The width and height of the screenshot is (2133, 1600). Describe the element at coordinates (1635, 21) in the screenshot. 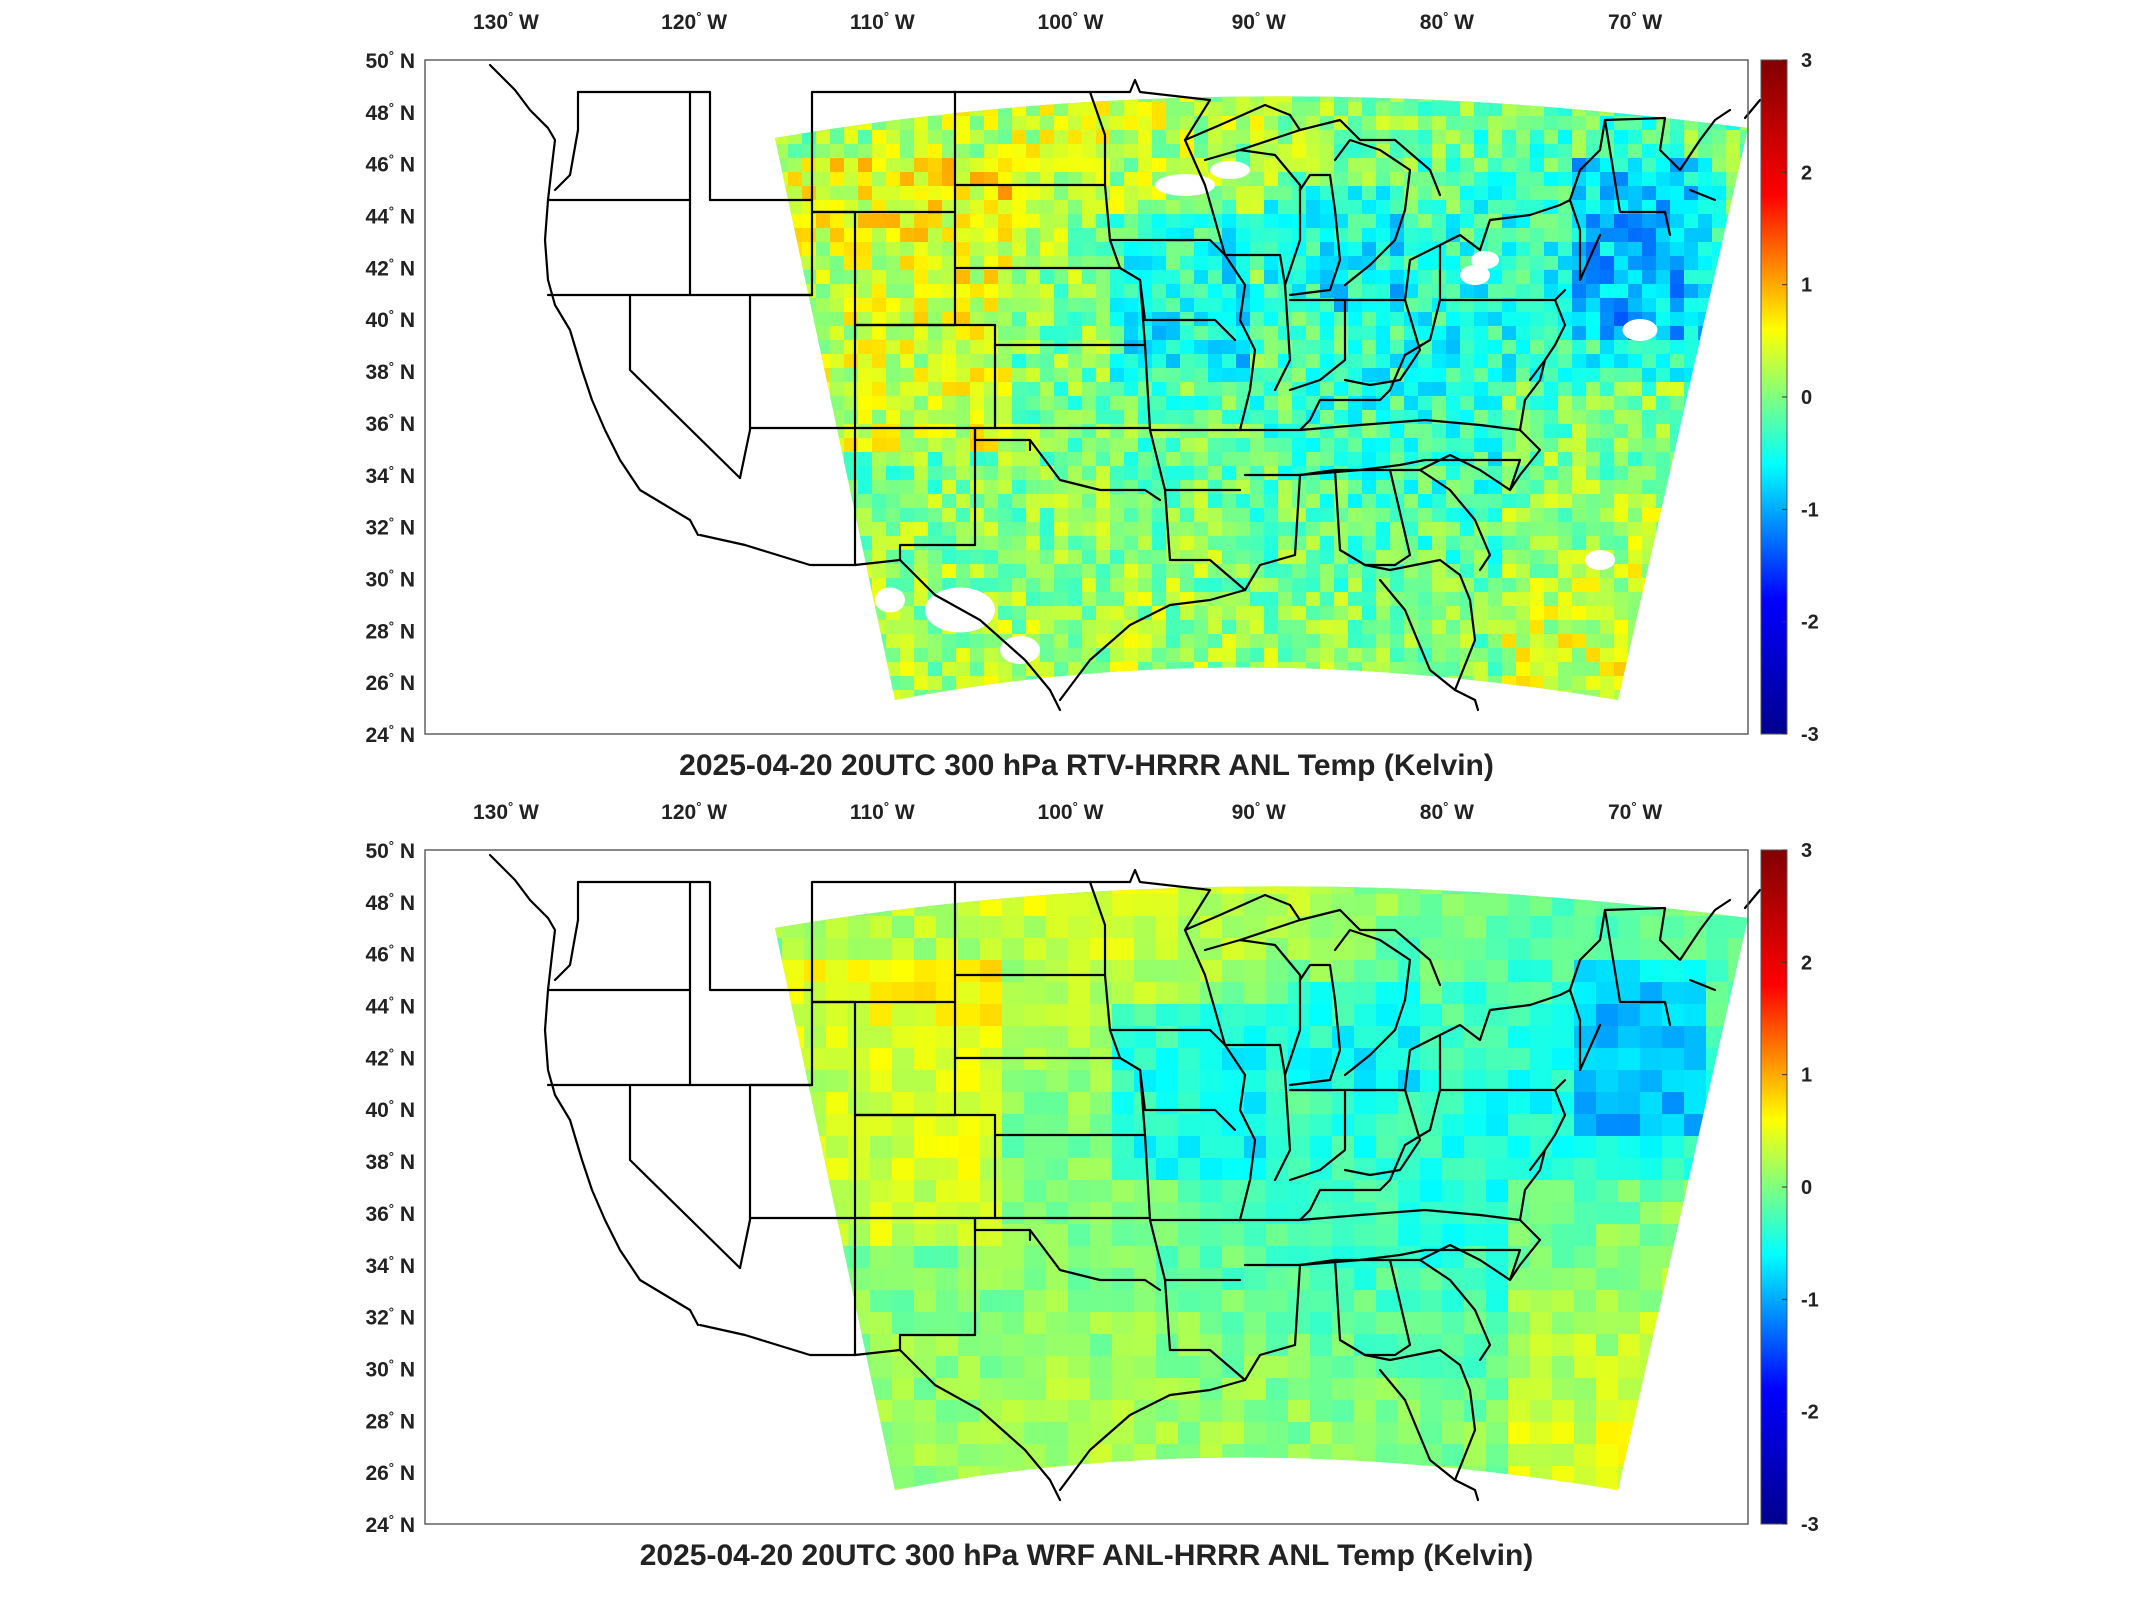

I see `lon-tick-label: 70° W` at that location.